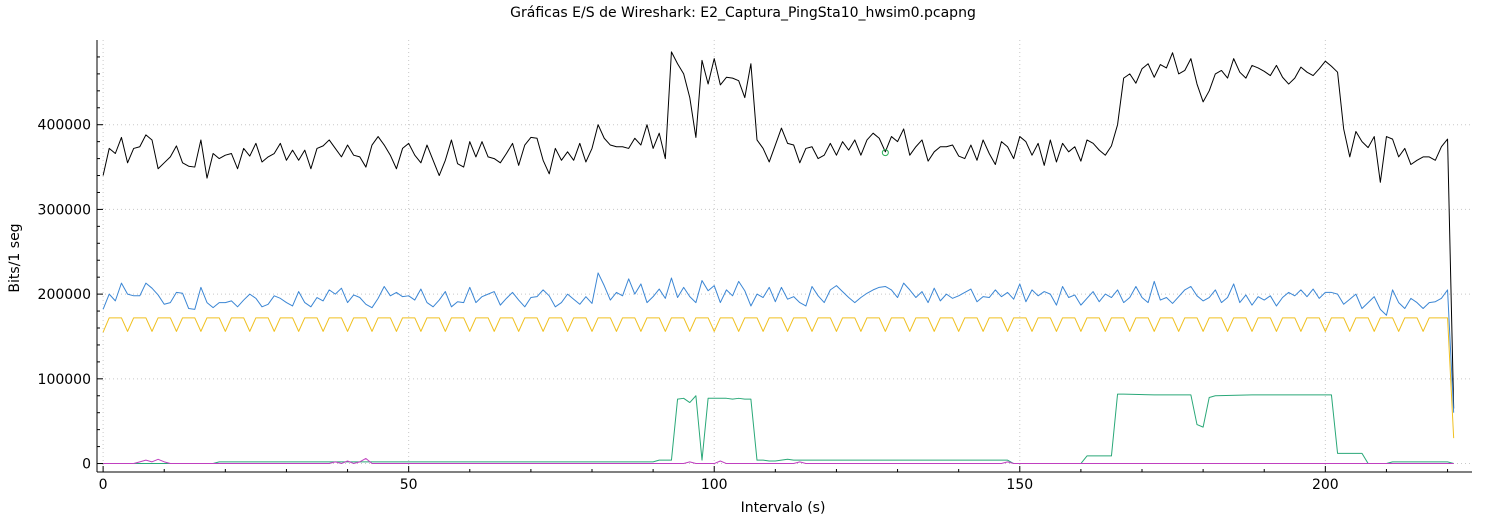  I want to click on marker-layer, so click(885, 153).